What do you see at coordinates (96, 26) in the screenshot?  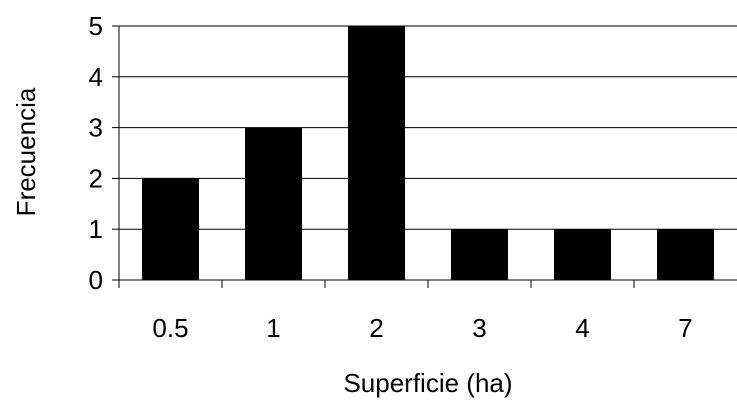 I see `y-tick-label: 5` at bounding box center [96, 26].